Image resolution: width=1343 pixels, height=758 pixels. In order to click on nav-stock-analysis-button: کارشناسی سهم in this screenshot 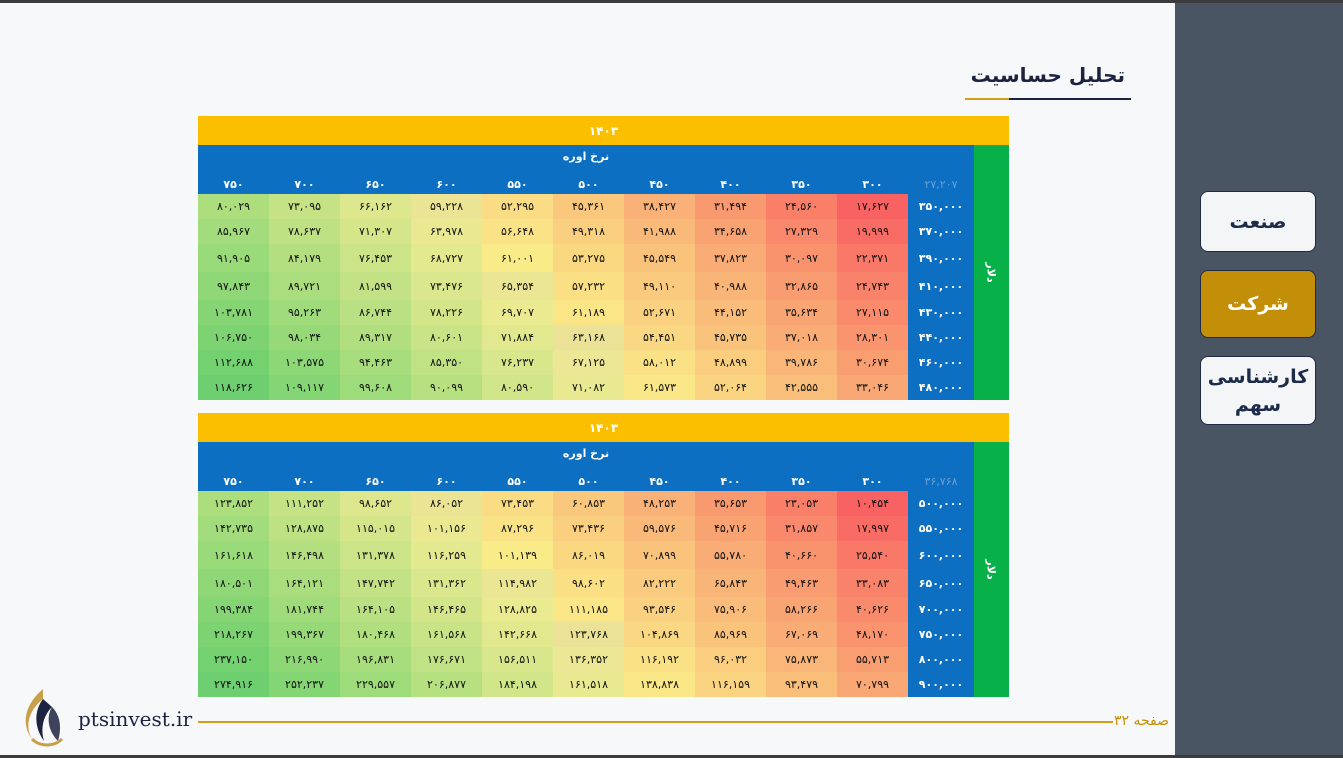, I will do `click(1258, 390)`.